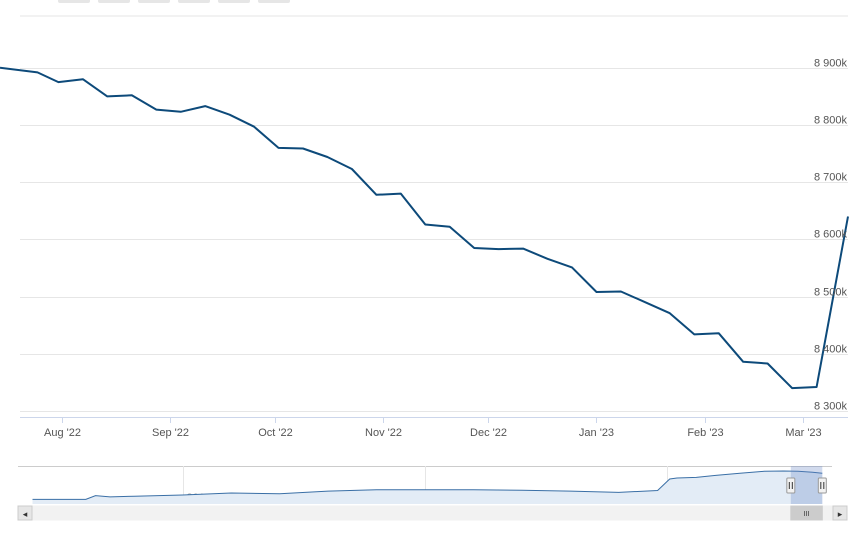  Describe the element at coordinates (383, 433) in the screenshot. I see `x-tick-label: Nov '22` at that location.